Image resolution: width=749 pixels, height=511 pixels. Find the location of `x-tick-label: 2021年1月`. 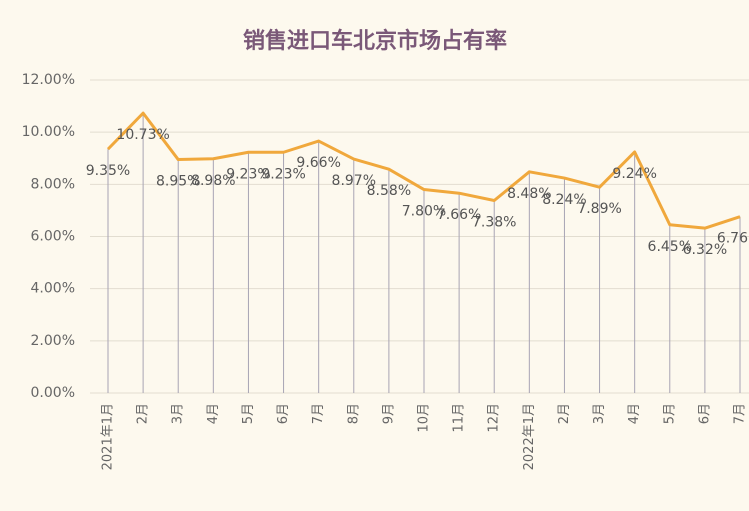

x-tick-label: 2021年1月 is located at coordinates (108, 436).